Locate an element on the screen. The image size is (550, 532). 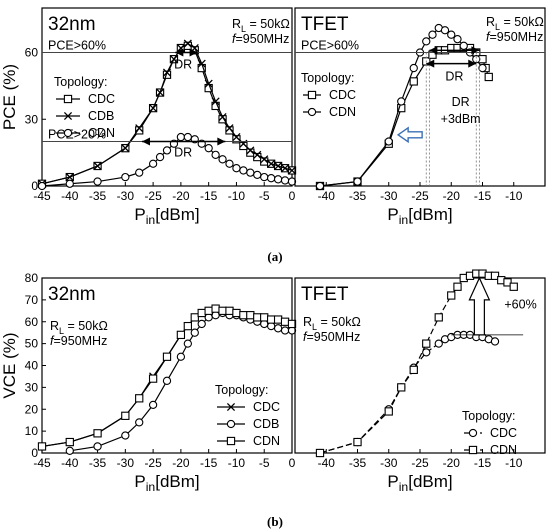
caption-b: (b) is located at coordinates (275, 521).